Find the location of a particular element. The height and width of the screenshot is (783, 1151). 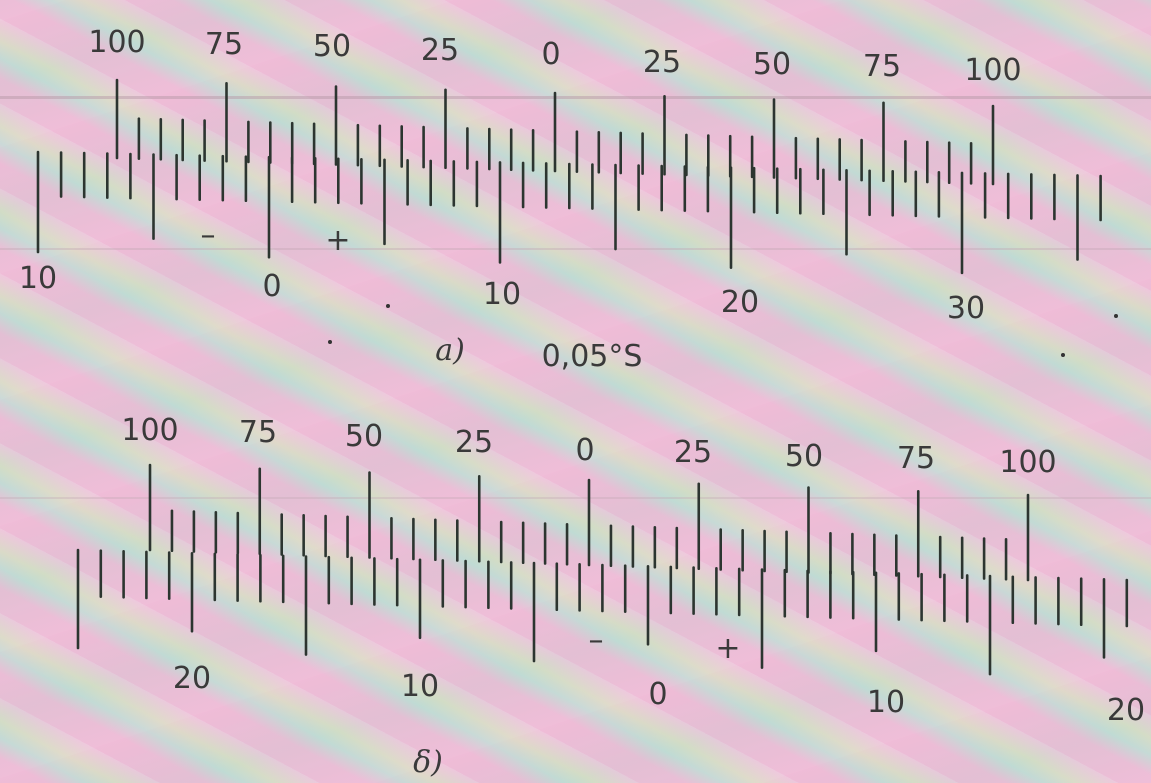

scale-b-caption: δ) is located at coordinates (428, 762).